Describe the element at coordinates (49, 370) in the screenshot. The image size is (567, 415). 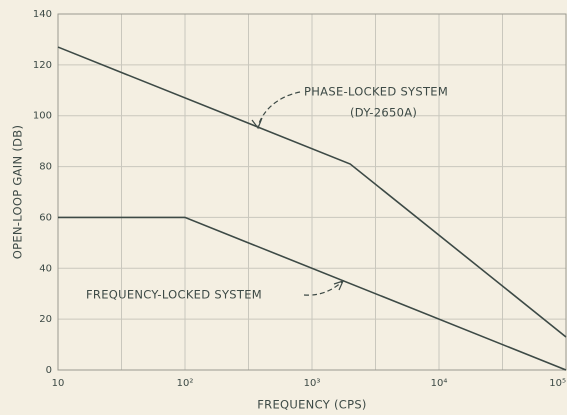
I see `y-tick-label: 0` at that location.